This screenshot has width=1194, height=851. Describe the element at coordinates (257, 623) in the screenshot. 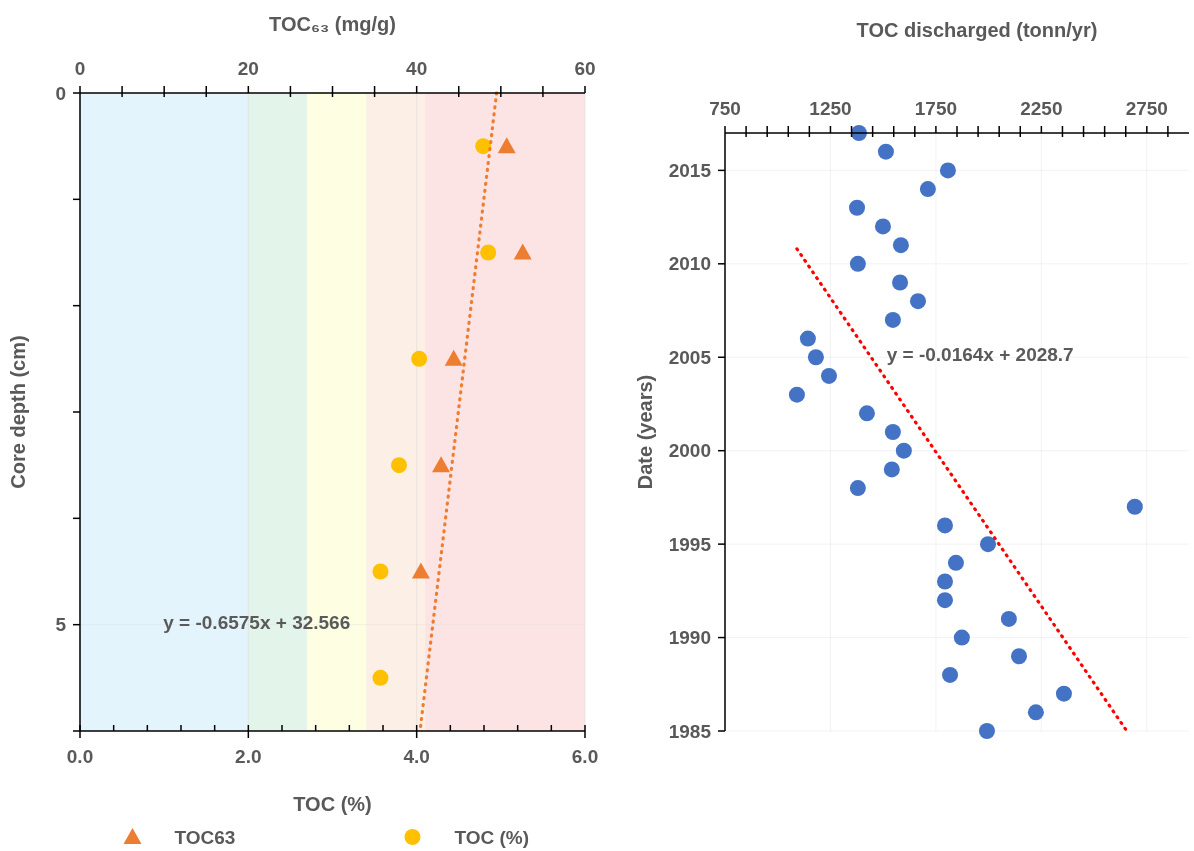

I see `annotation: y = -0.6575x + 32.566` at that location.